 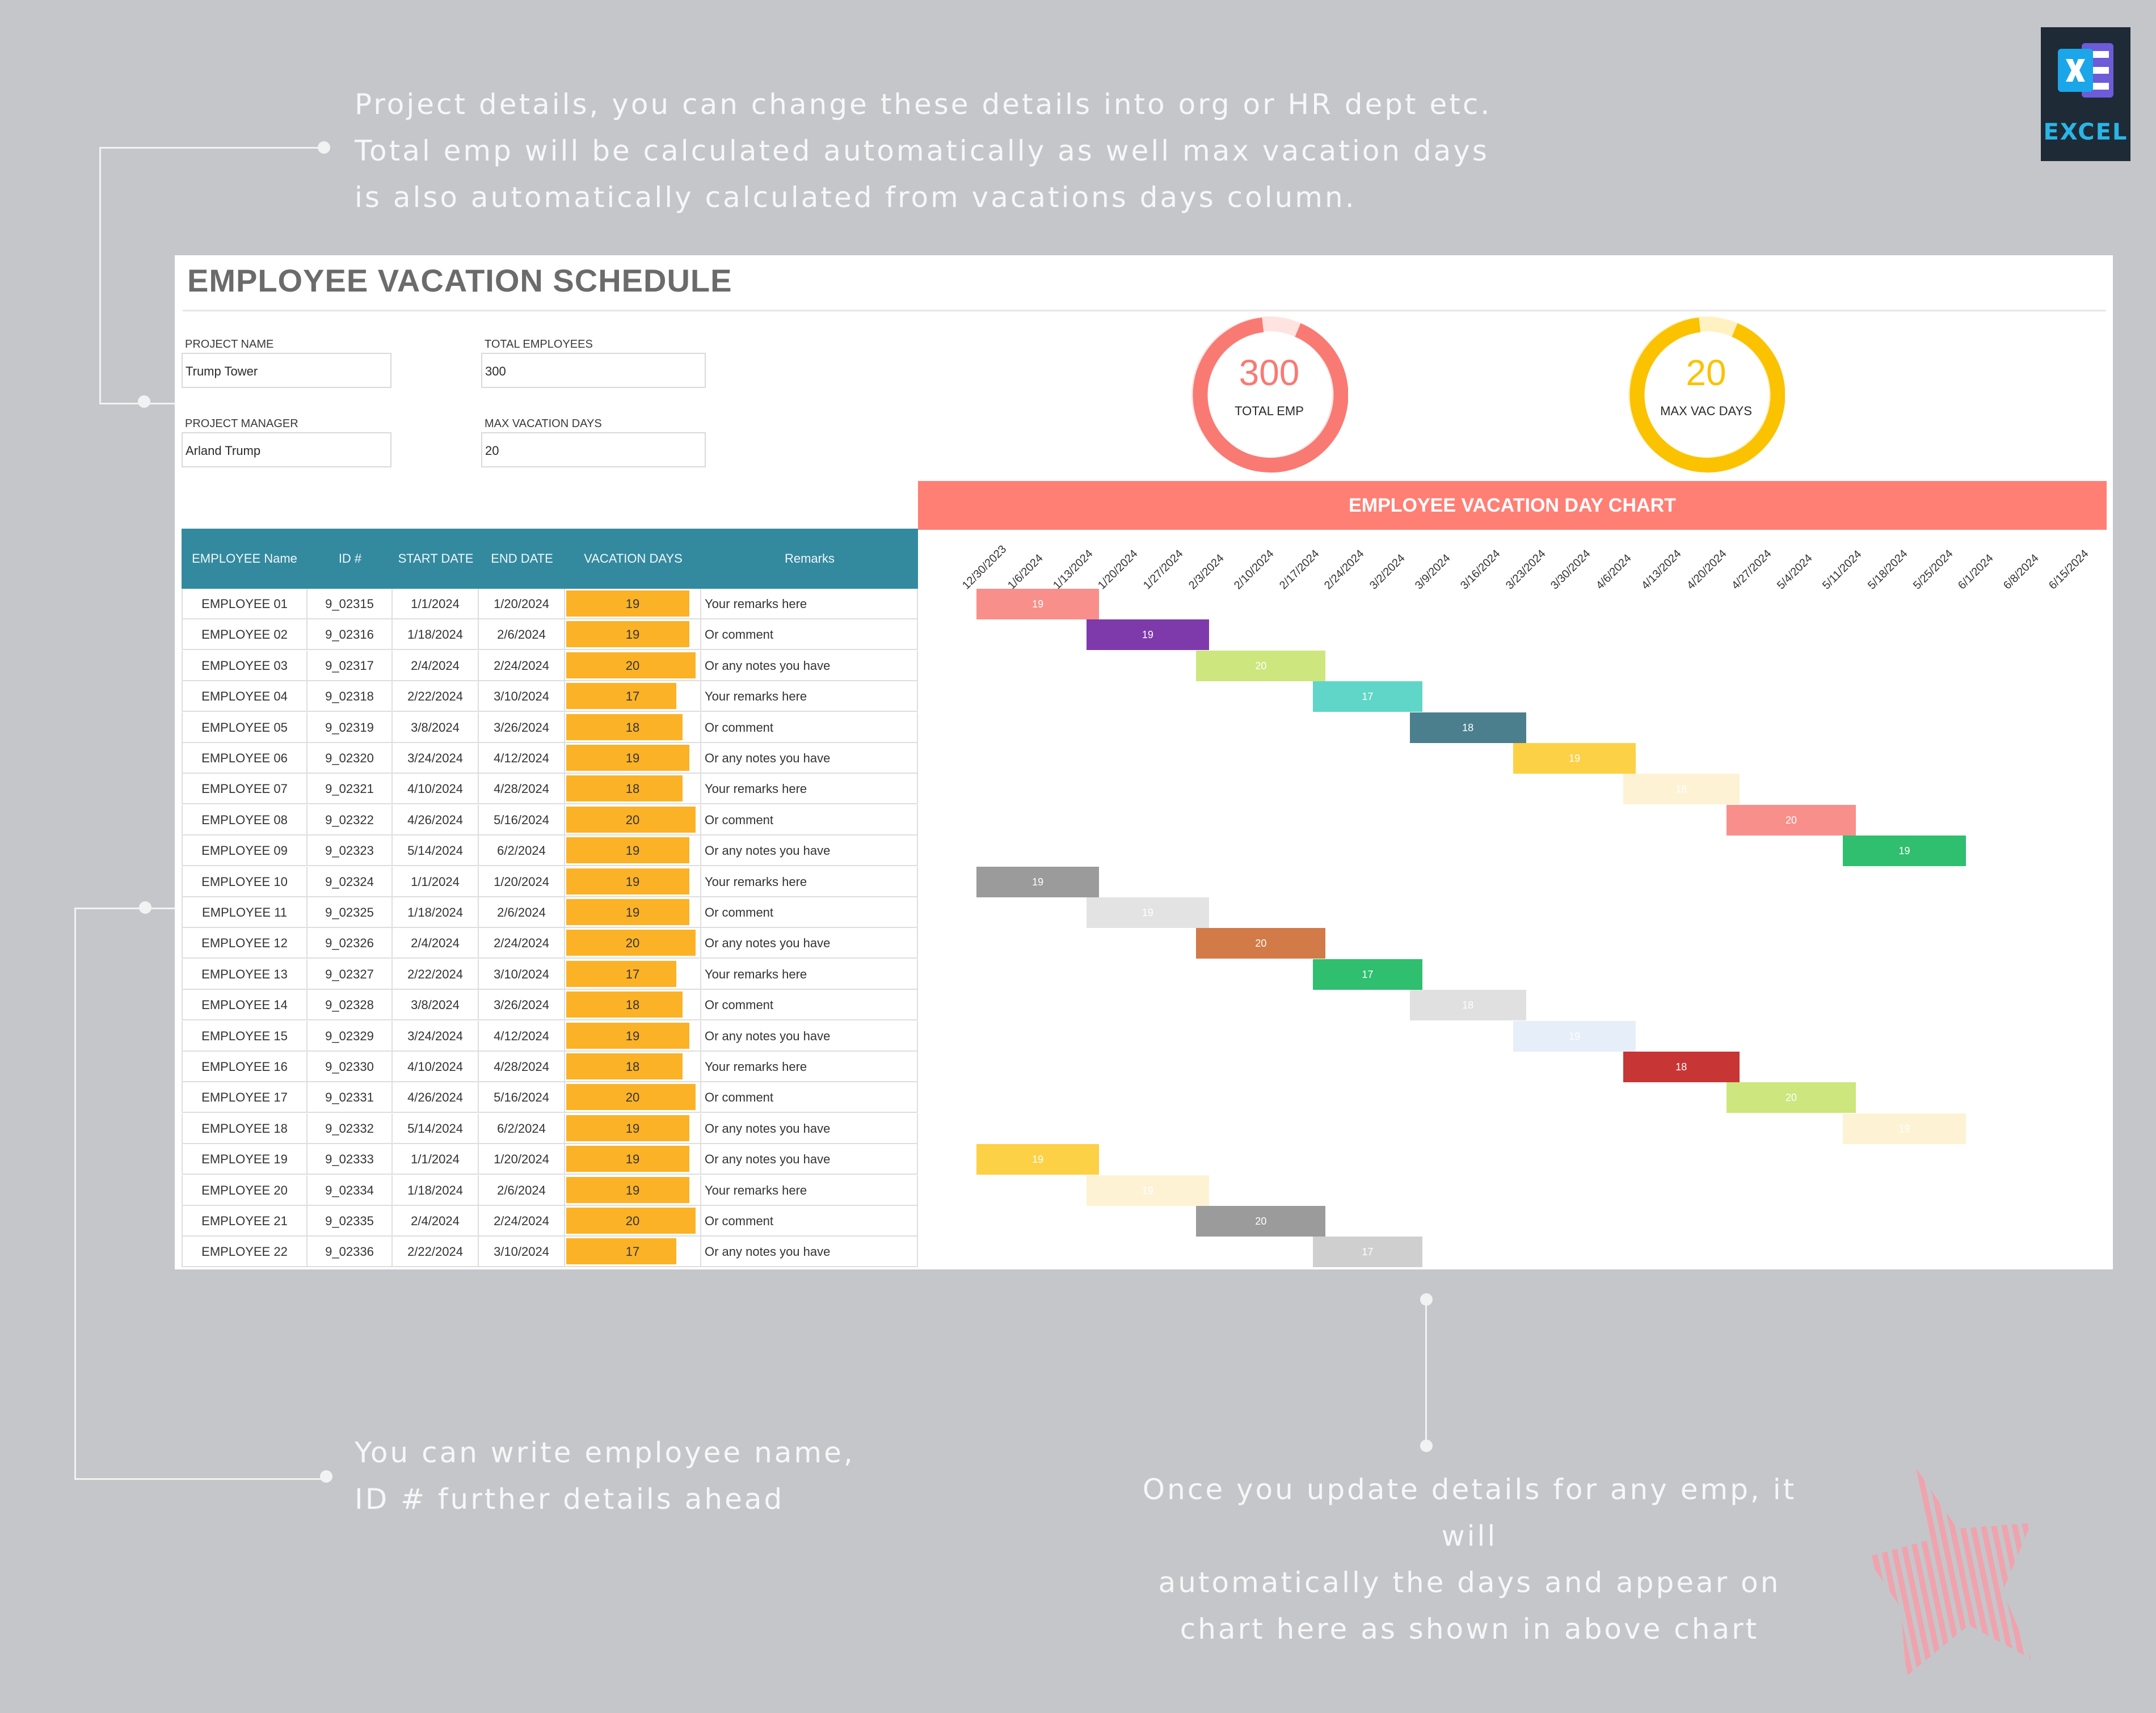 What do you see at coordinates (522, 1067) in the screenshot?
I see `end-date-cell: 4/28/2024` at bounding box center [522, 1067].